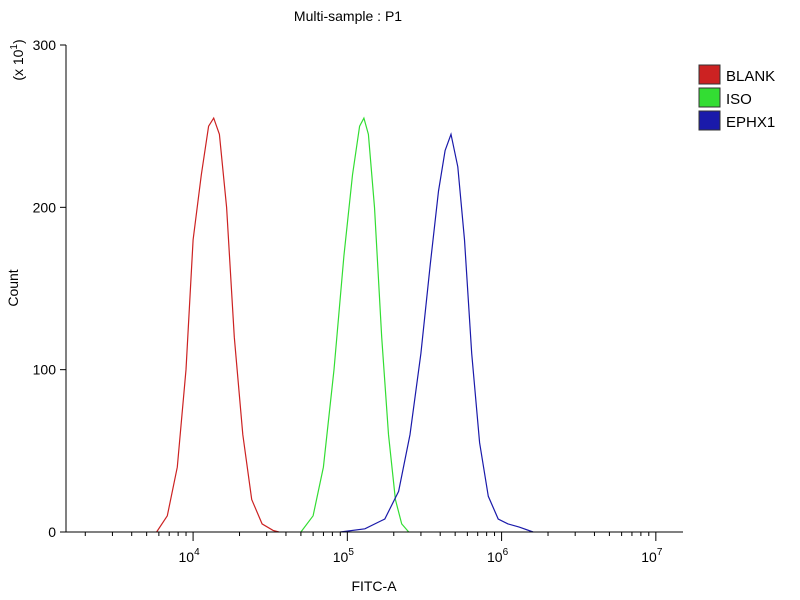 Image resolution: width=800 pixels, height=600 pixels. Describe the element at coordinates (374, 586) in the screenshot. I see `x-axis-label: FITC-A` at that location.